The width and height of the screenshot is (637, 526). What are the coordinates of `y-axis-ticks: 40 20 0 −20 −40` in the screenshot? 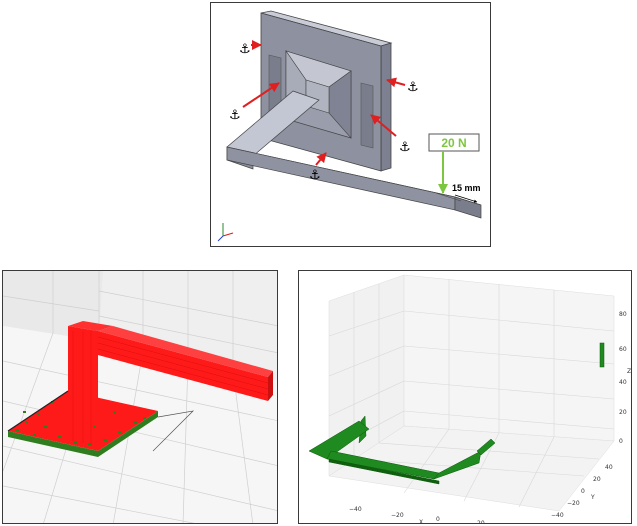 It's located at (582, 491).